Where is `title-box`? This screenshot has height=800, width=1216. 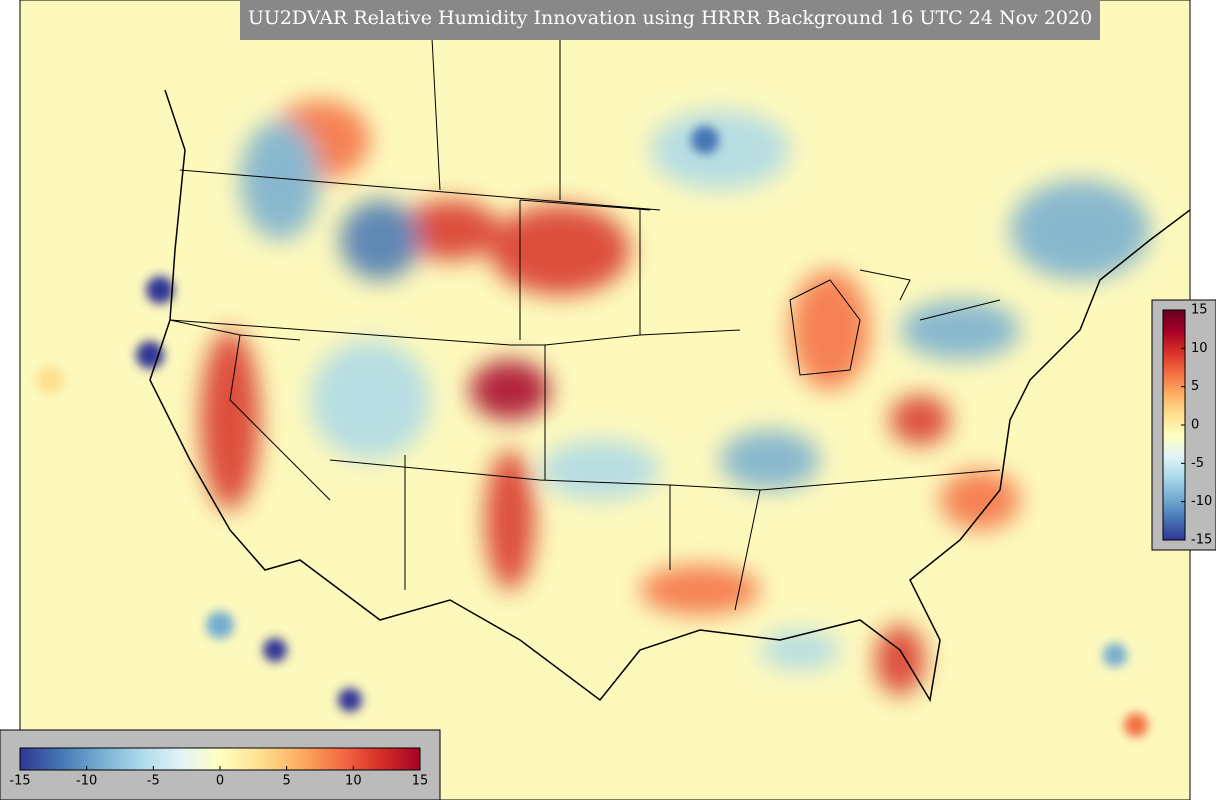
title-box is located at coordinates (670, 20).